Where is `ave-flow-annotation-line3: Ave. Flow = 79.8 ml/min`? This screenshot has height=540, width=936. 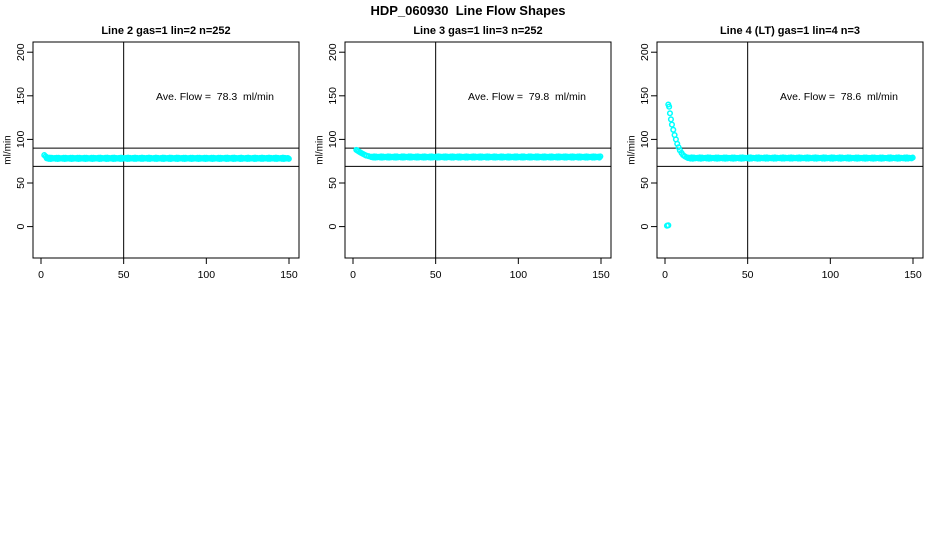 ave-flow-annotation-line3: Ave. Flow = 79.8 ml/min is located at coordinates (527, 97).